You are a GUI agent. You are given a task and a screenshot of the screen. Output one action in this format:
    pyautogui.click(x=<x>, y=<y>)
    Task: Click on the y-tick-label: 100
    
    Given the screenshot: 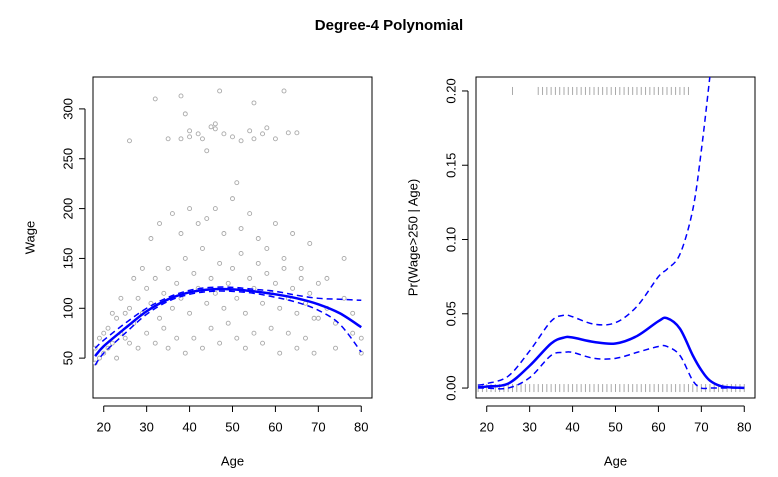 What is the action you would take?
    pyautogui.click(x=67, y=308)
    